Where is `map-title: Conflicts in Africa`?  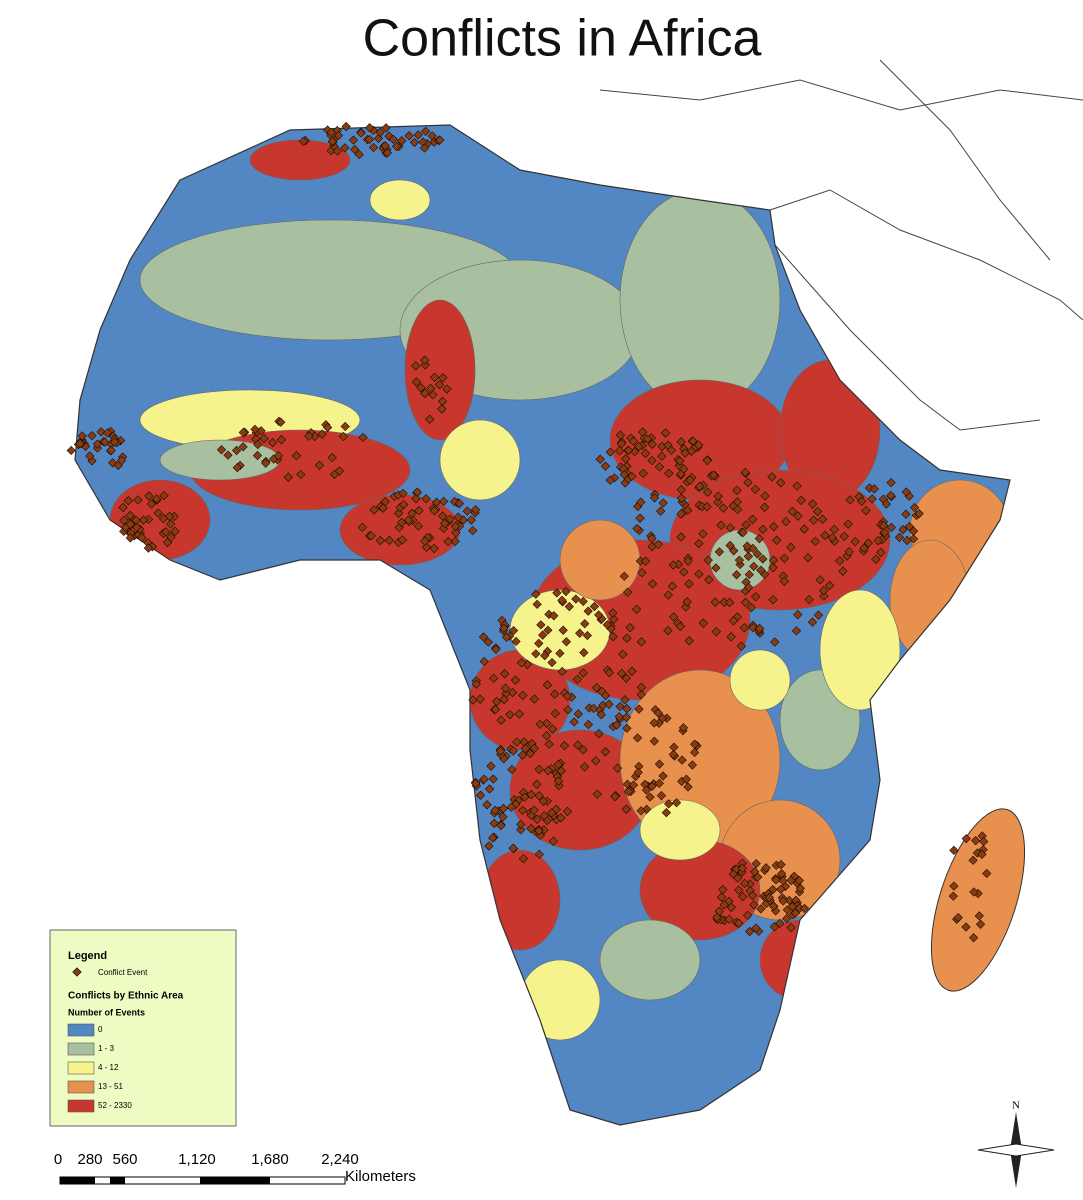
map-title: Conflicts in Africa is located at coordinates (562, 39).